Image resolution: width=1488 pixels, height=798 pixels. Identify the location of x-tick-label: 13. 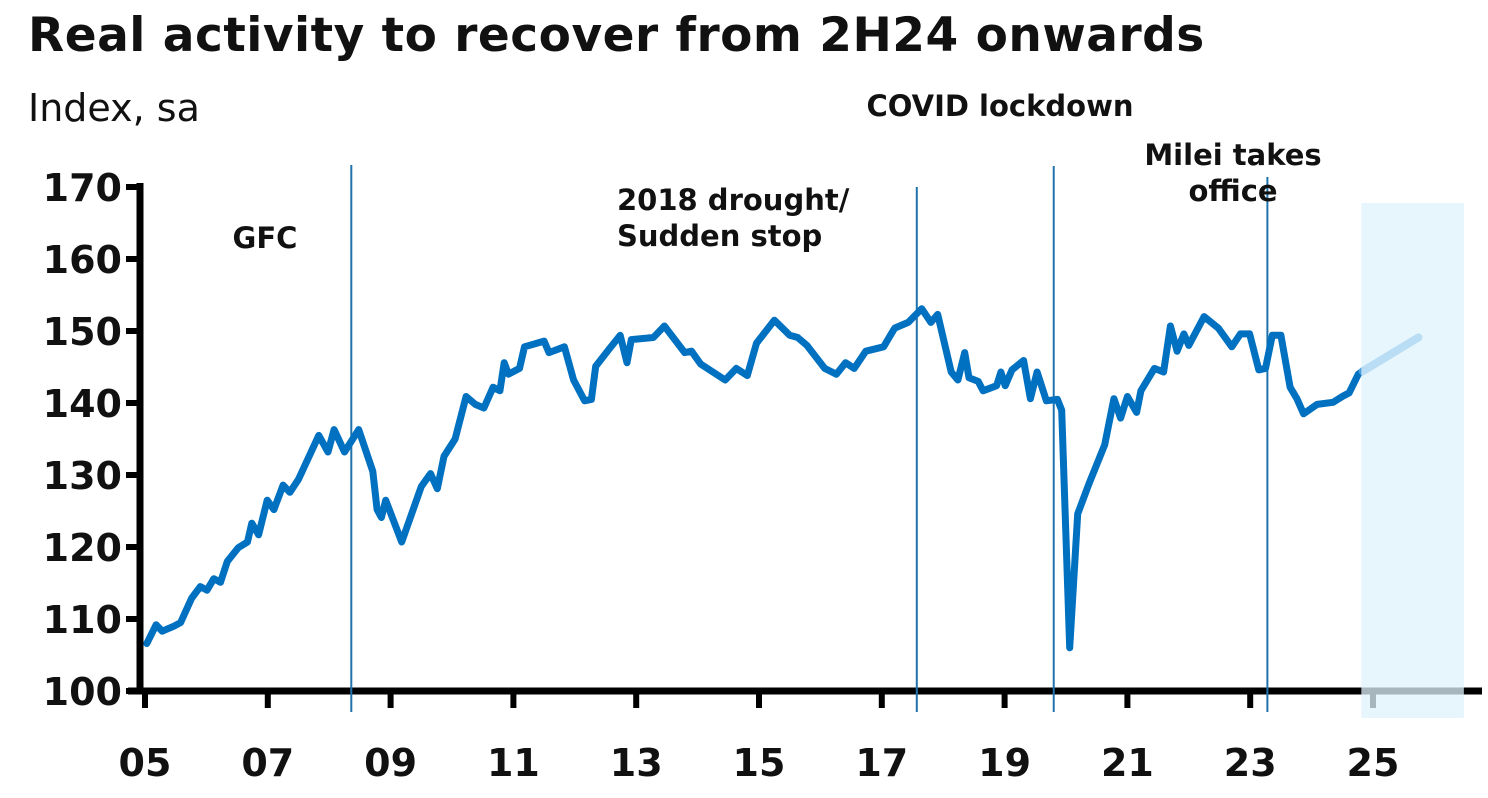
(636, 763).